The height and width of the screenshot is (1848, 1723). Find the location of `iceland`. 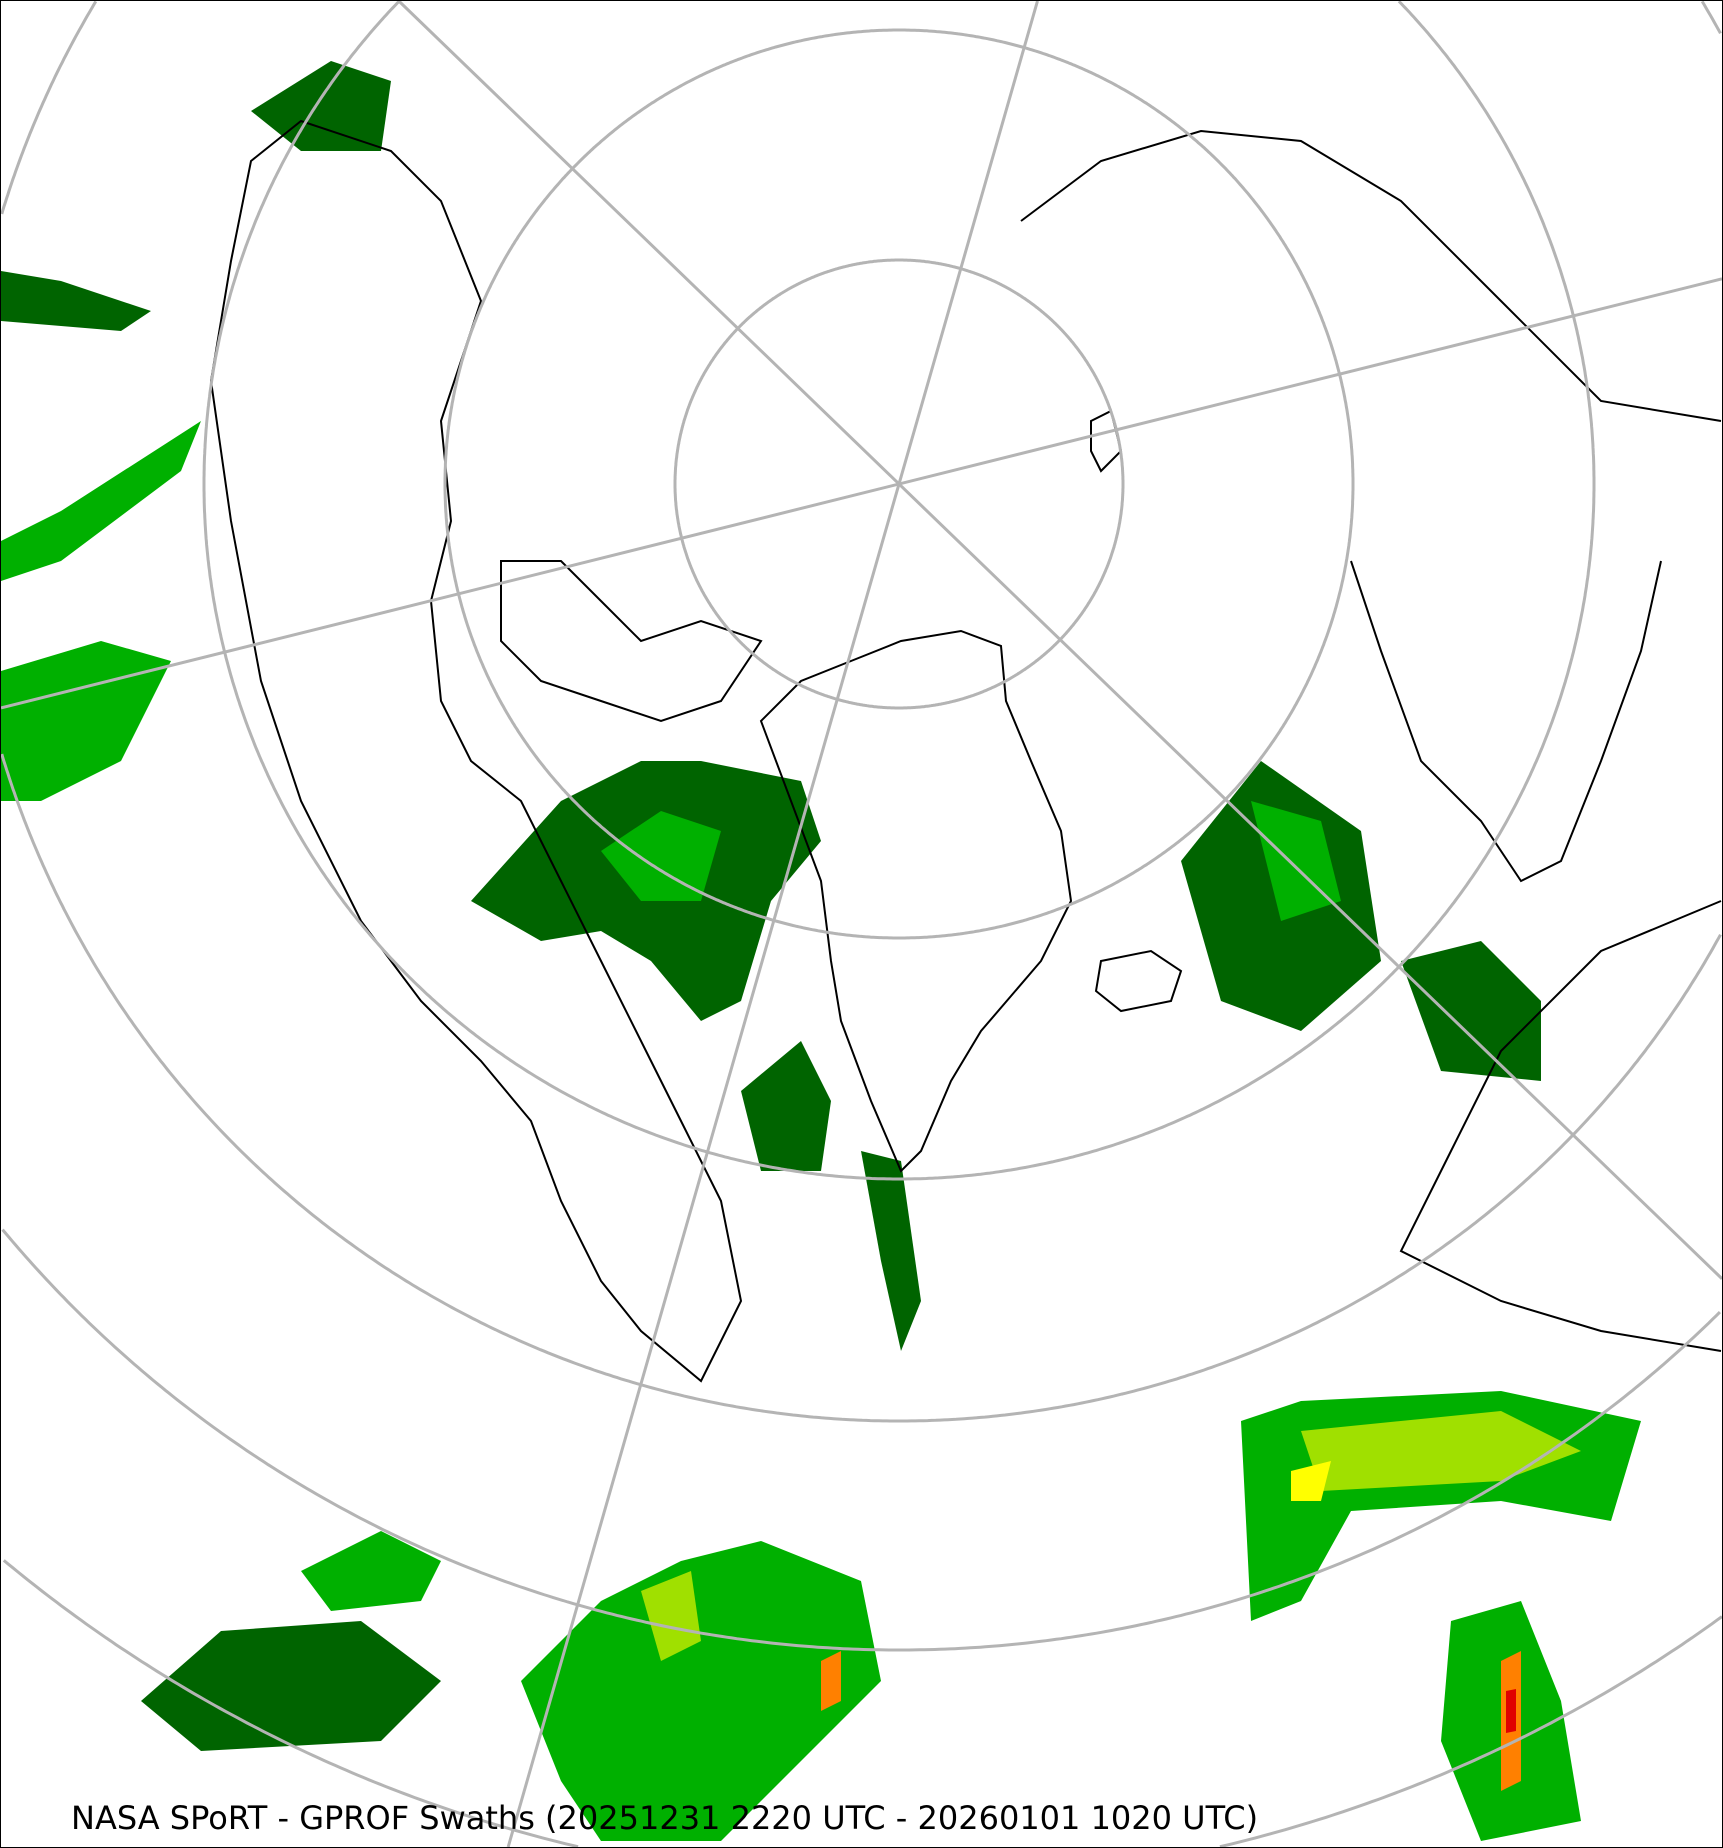

iceland is located at coordinates (1138, 981).